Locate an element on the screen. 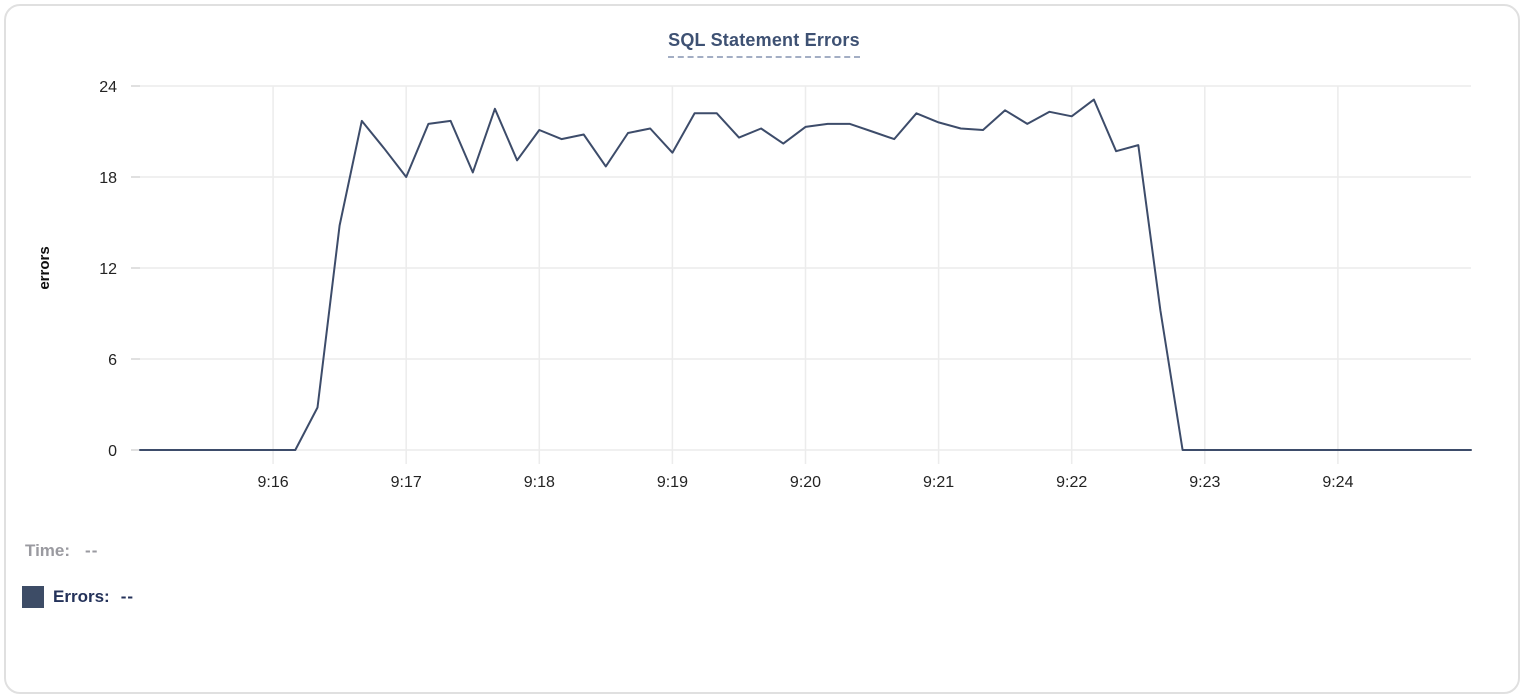 This screenshot has width=1528, height=694. svg-text: 9:20 is located at coordinates (805, 482).